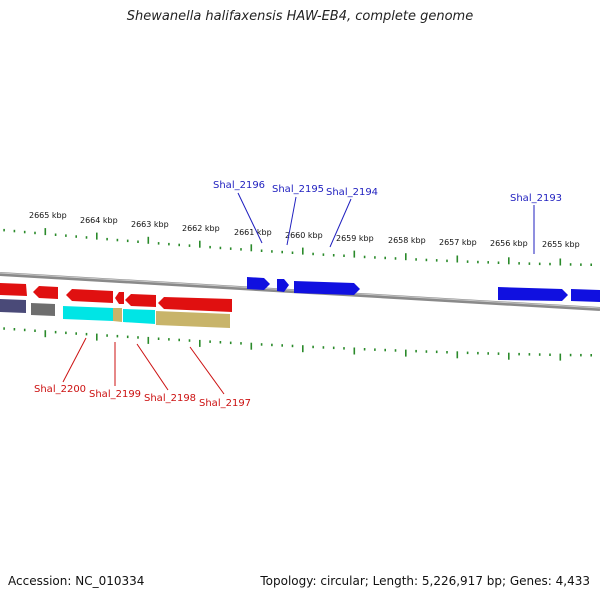 Image resolution: width=600 pixels, height=600 pixels. I want to click on gene-reverse-edge, so click(13, 289).